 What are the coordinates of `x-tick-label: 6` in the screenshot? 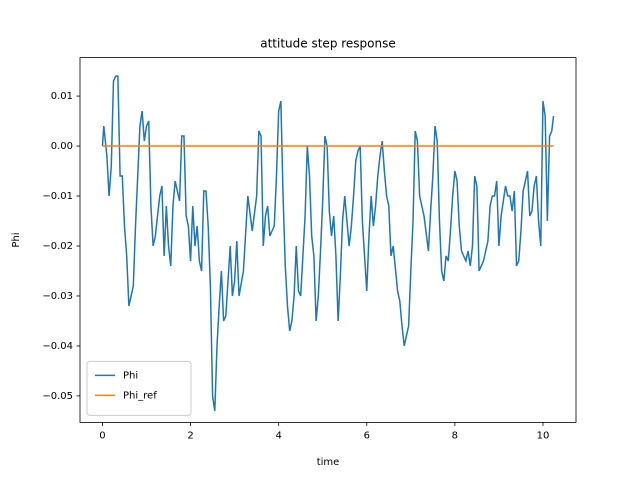 It's located at (367, 435).